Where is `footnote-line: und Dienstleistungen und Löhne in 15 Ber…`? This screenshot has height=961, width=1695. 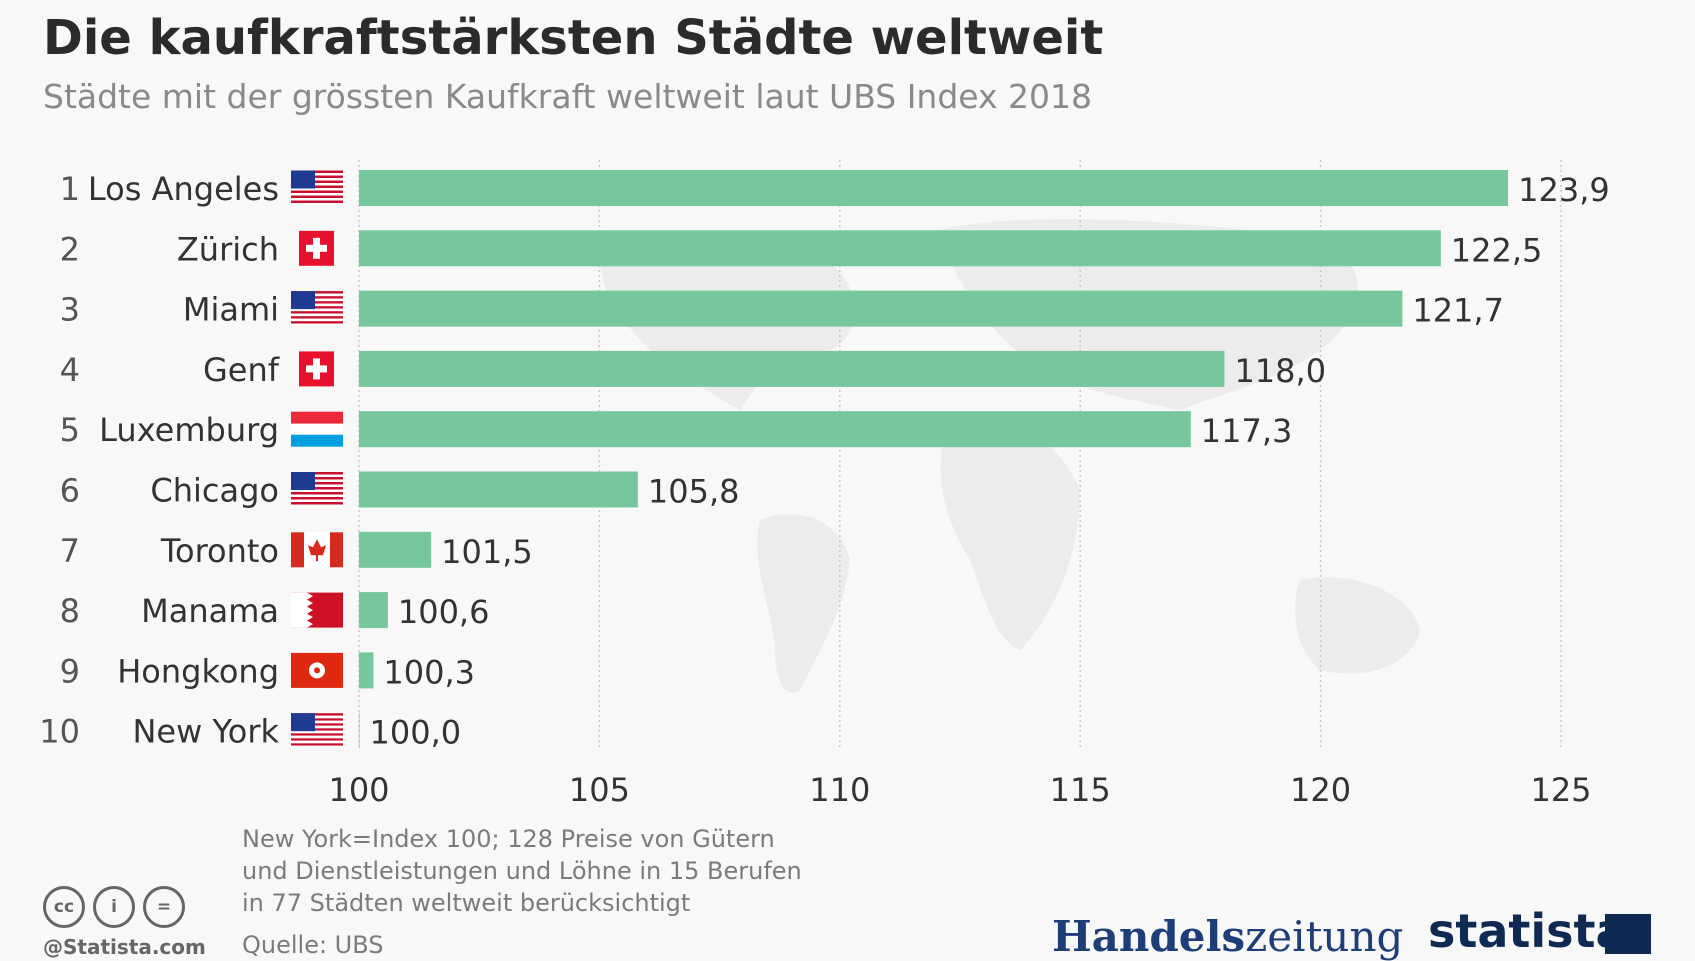
footnote-line: und Dienstleistungen und Löhne in 15 Ber… is located at coordinates (522, 871).